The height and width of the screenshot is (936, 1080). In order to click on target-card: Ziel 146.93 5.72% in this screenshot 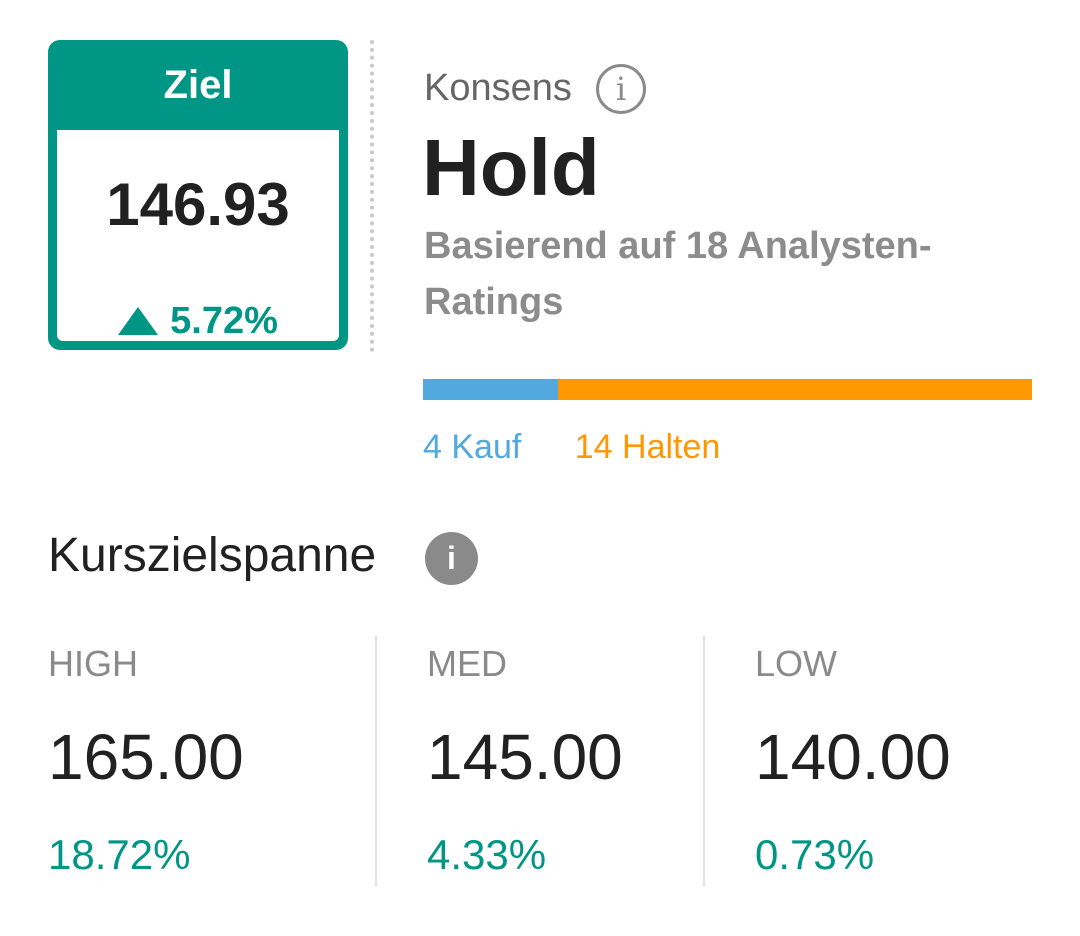, I will do `click(198, 195)`.